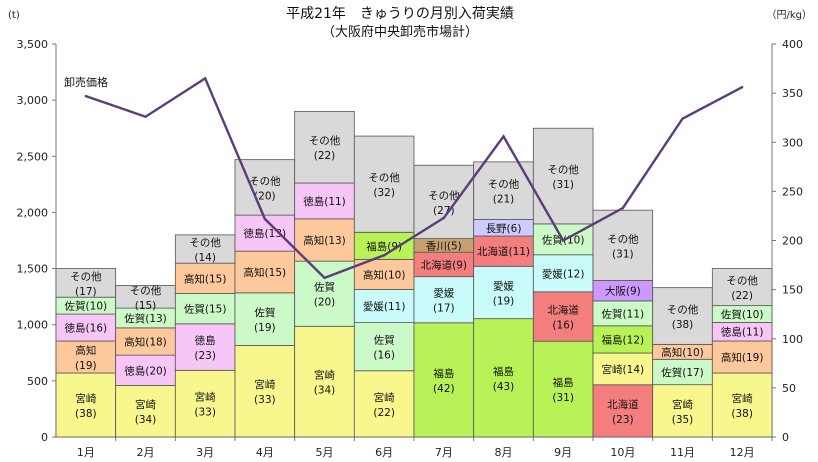  I want to click on x-tick-label: 6月, so click(384, 452).